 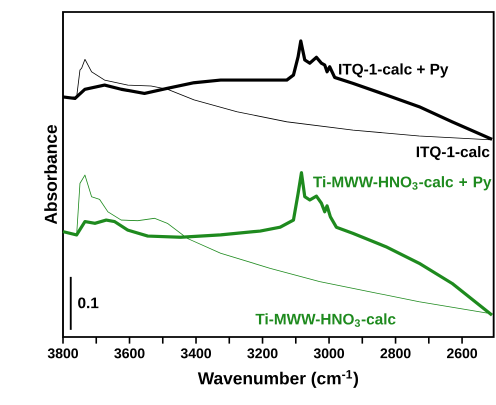 What do you see at coordinates (63, 353) in the screenshot?
I see `x-tick-label: 3800` at bounding box center [63, 353].